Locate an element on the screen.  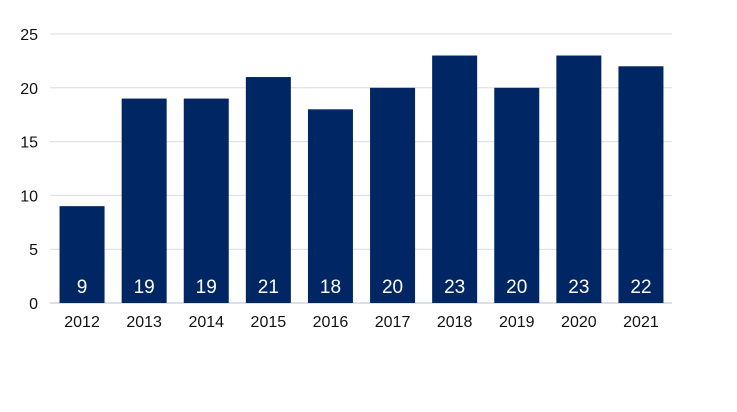
y-tick-label: 15 is located at coordinates (29, 143).